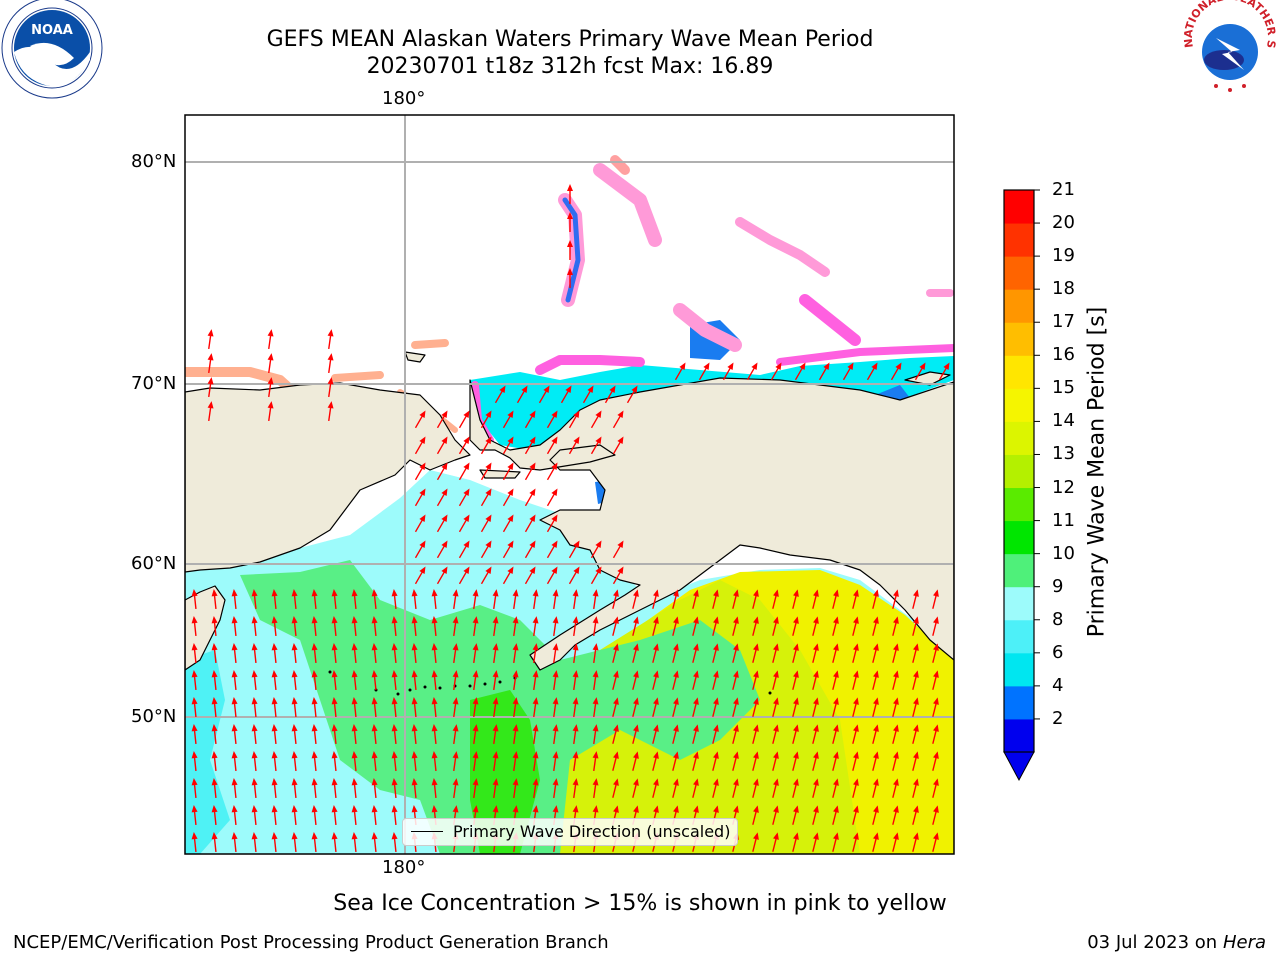 The width and height of the screenshot is (1280, 960). Describe the element at coordinates (1176, 942) in the screenshot. I see `footer-date: 03 Jul 2023 on Hera` at that location.